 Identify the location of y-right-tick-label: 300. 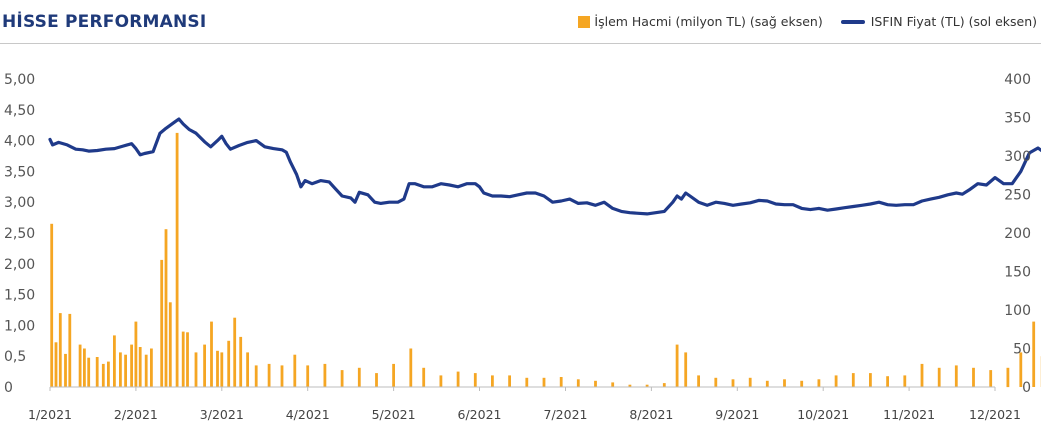
(1017, 157).